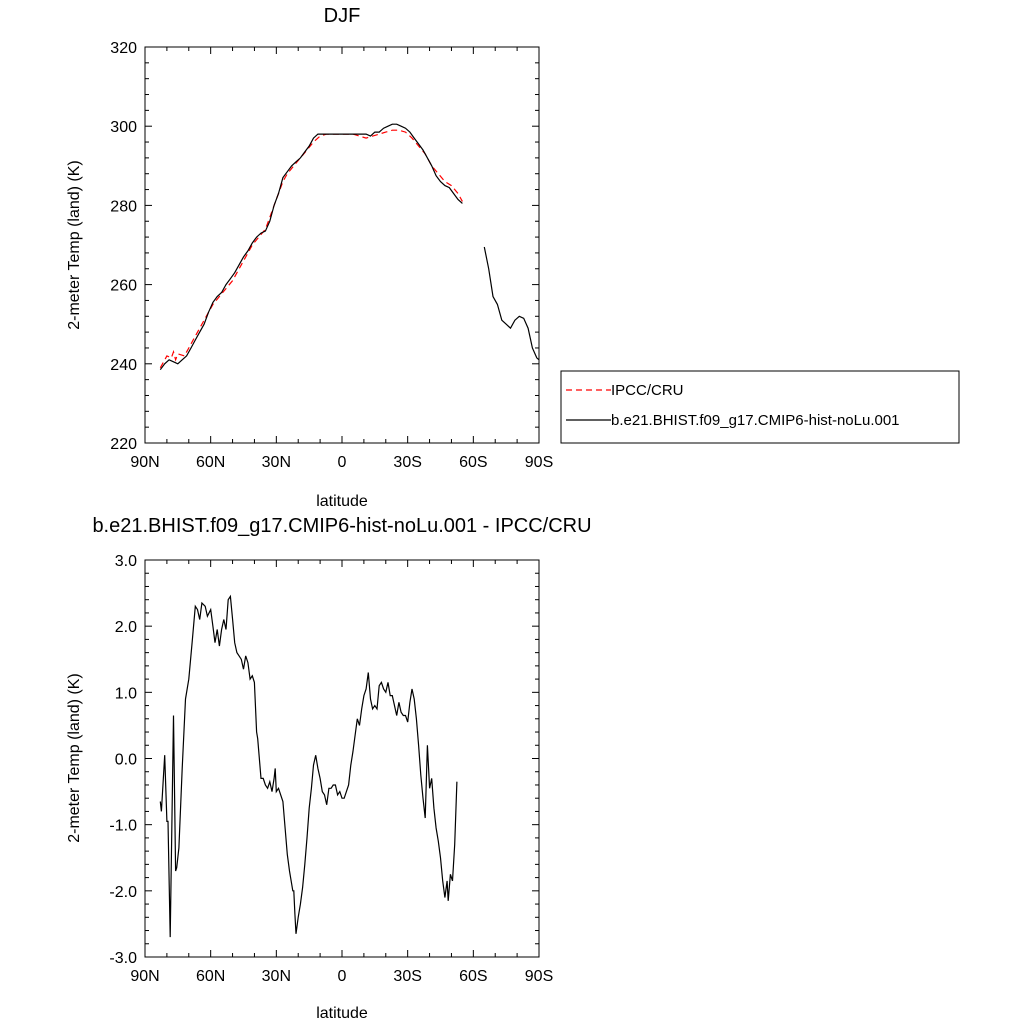 The width and height of the screenshot is (1024, 1024). Describe the element at coordinates (123, 206) in the screenshot. I see `y-tick-label: 280` at that location.